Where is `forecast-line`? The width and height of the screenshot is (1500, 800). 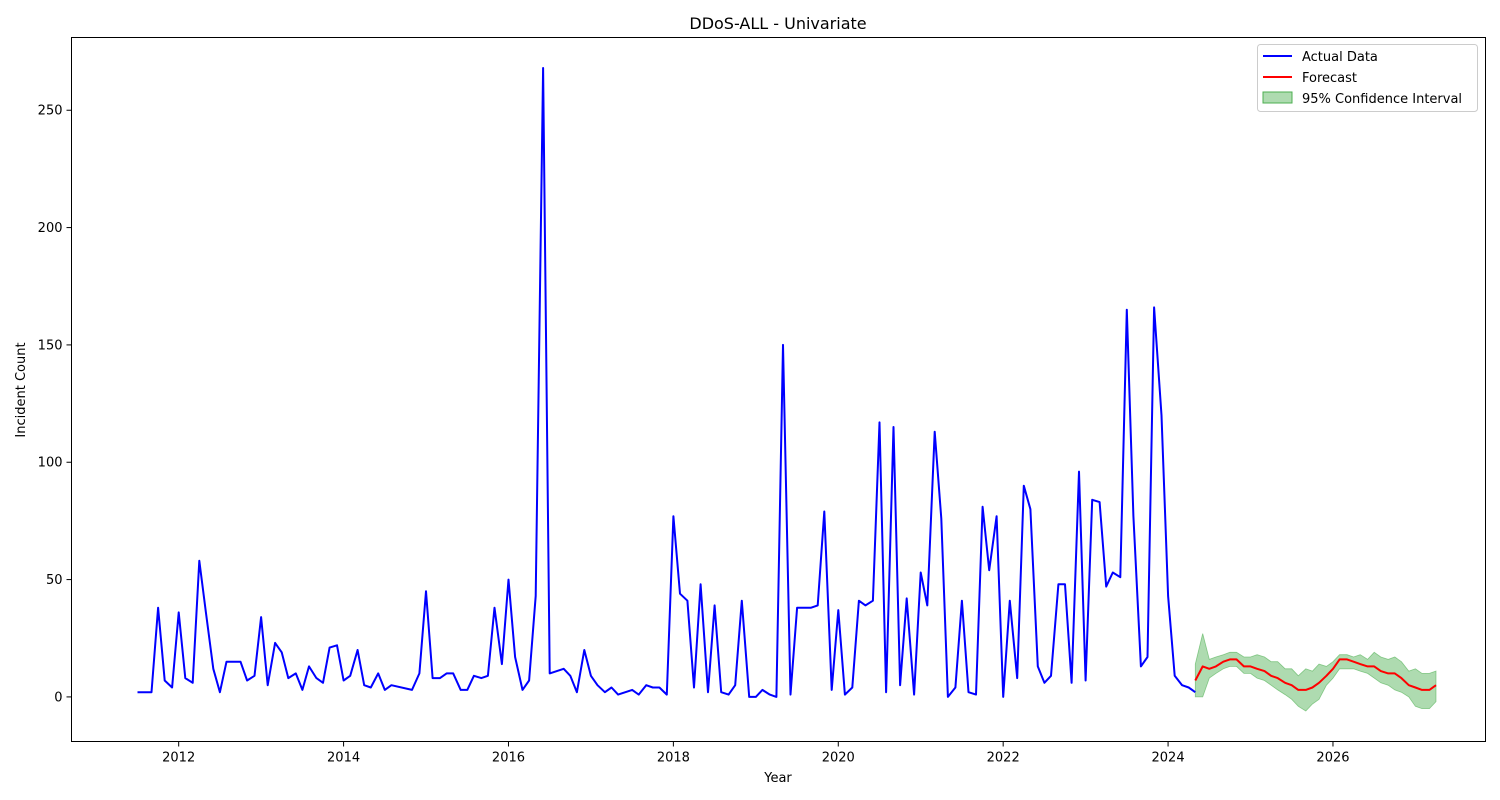 forecast-line is located at coordinates (1315, 674).